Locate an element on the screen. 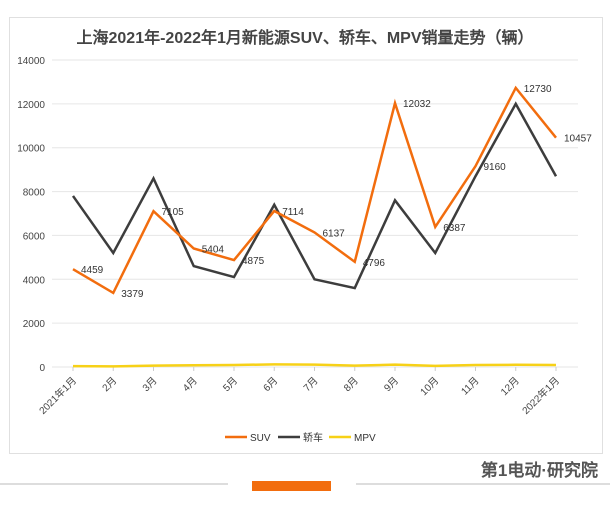  y-tick-label: 14000 is located at coordinates (31, 61).